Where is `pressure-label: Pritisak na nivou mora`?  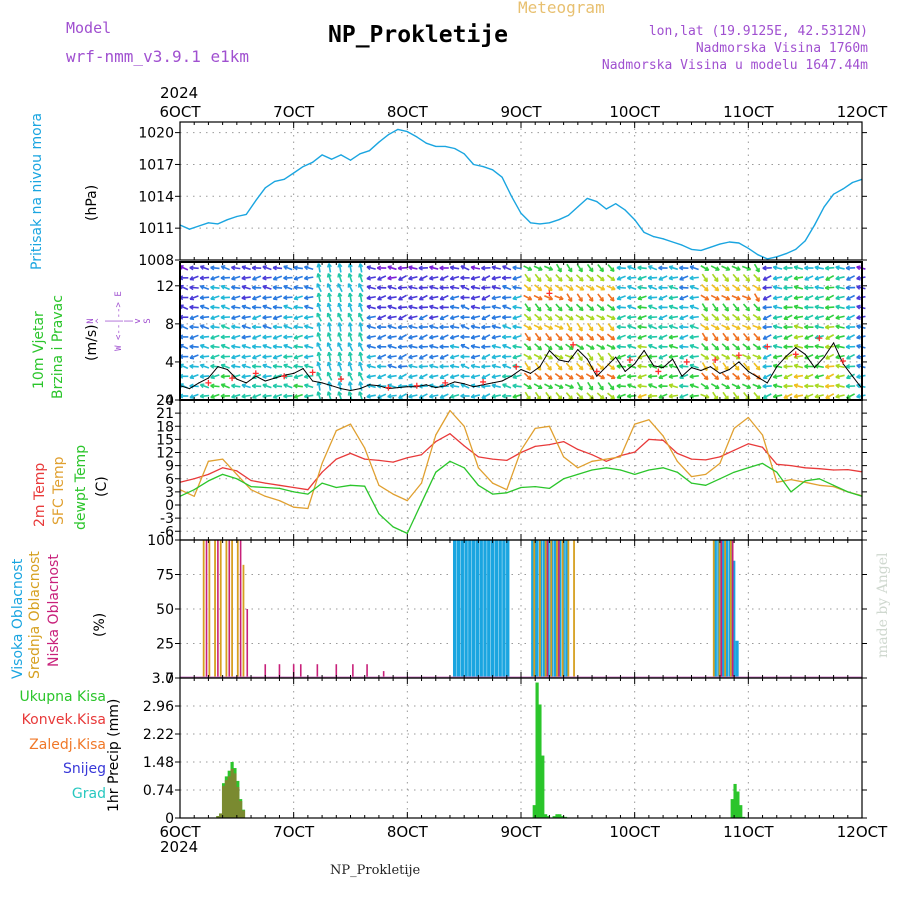 pressure-label: Pritisak na nivou mora is located at coordinates (37, 195).